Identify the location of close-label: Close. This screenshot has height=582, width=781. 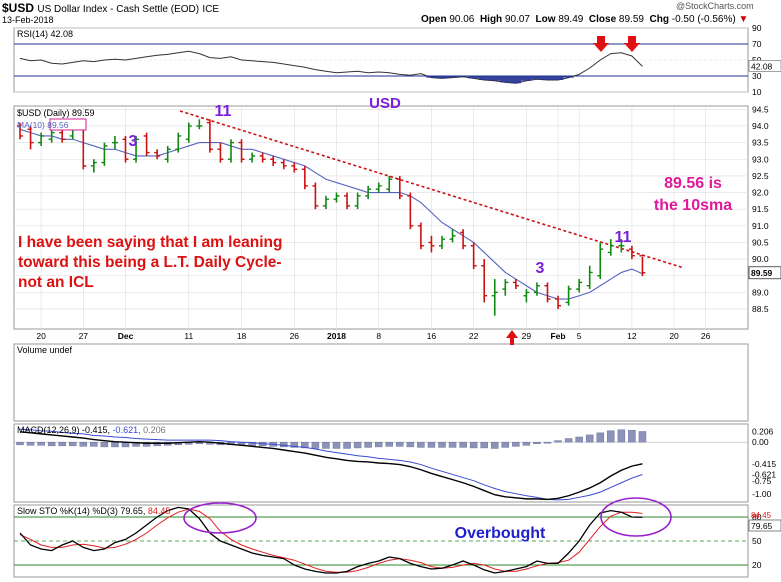
(602, 19).